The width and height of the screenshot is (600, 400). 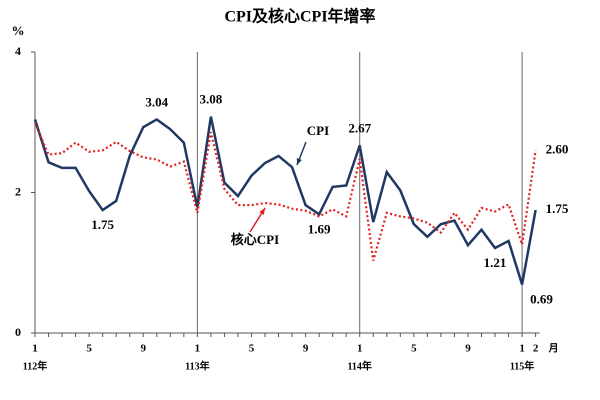 What do you see at coordinates (211, 99) in the screenshot?
I see `data-label: 3.08` at bounding box center [211, 99].